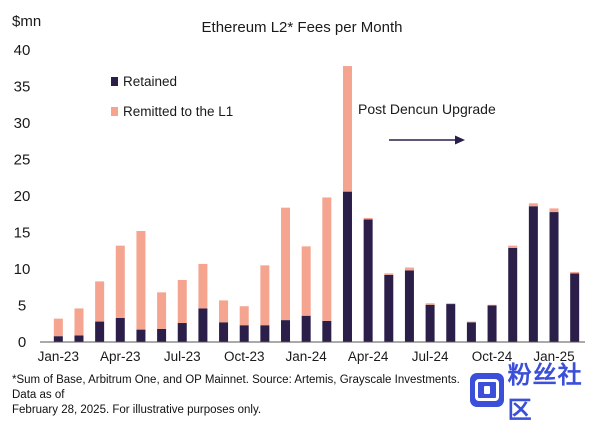  Describe the element at coordinates (182, 356) in the screenshot. I see `x-tick-label: Jul-23` at that location.